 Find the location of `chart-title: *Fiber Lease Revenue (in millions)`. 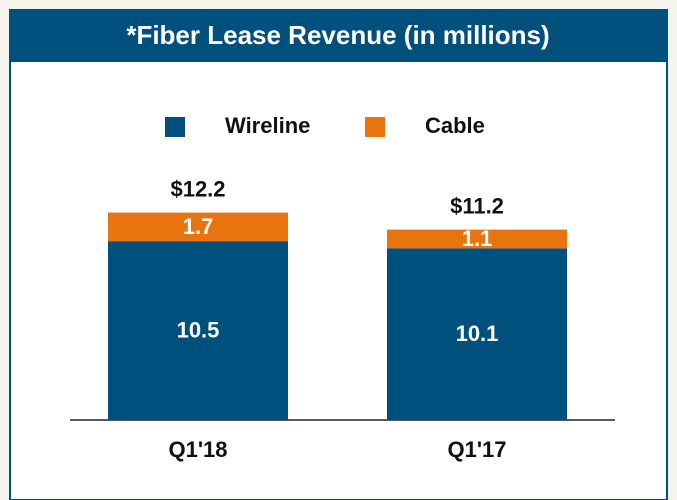

chart-title: *Fiber Lease Revenue (in millions) is located at coordinates (337, 35).